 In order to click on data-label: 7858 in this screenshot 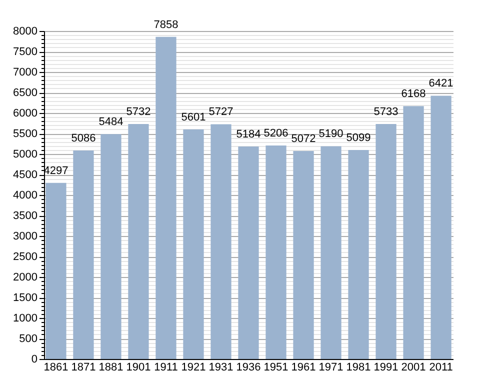, I will do `click(166, 24)`.